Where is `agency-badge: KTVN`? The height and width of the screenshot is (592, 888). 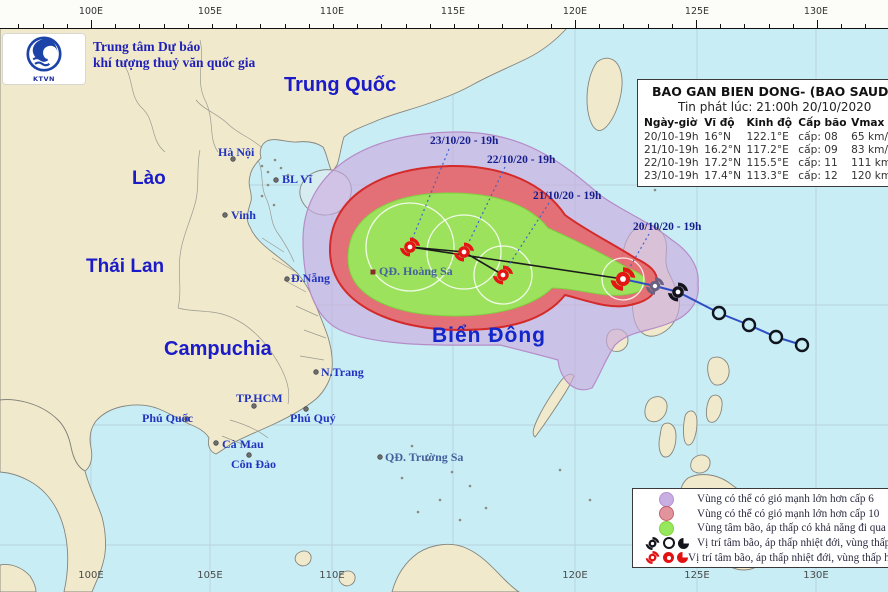 agency-badge: KTVN is located at coordinates (44, 79).